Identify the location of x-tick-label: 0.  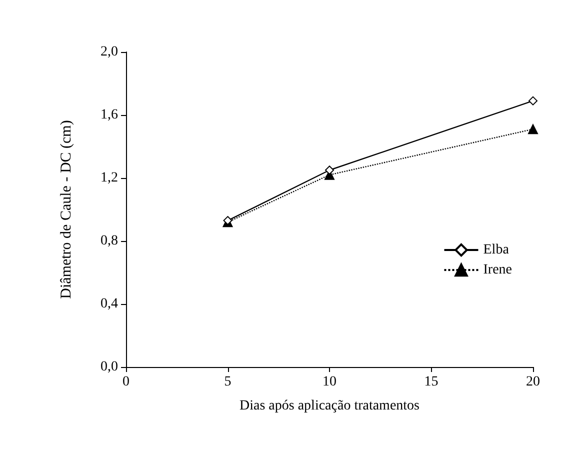
(126, 382).